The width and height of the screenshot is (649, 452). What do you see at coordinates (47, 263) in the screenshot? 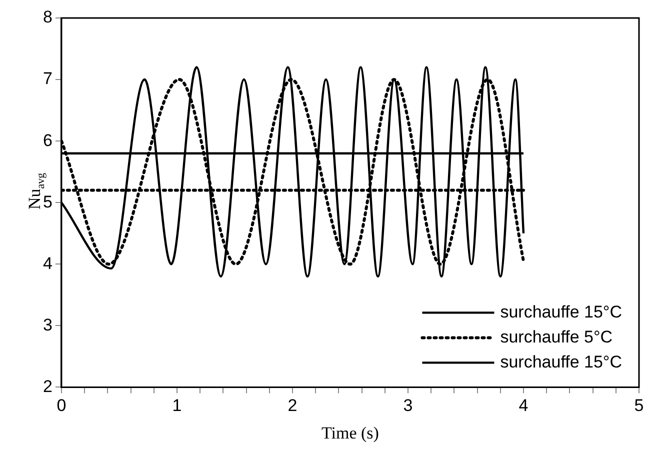
I see `y-tick-label: 4` at bounding box center [47, 263].